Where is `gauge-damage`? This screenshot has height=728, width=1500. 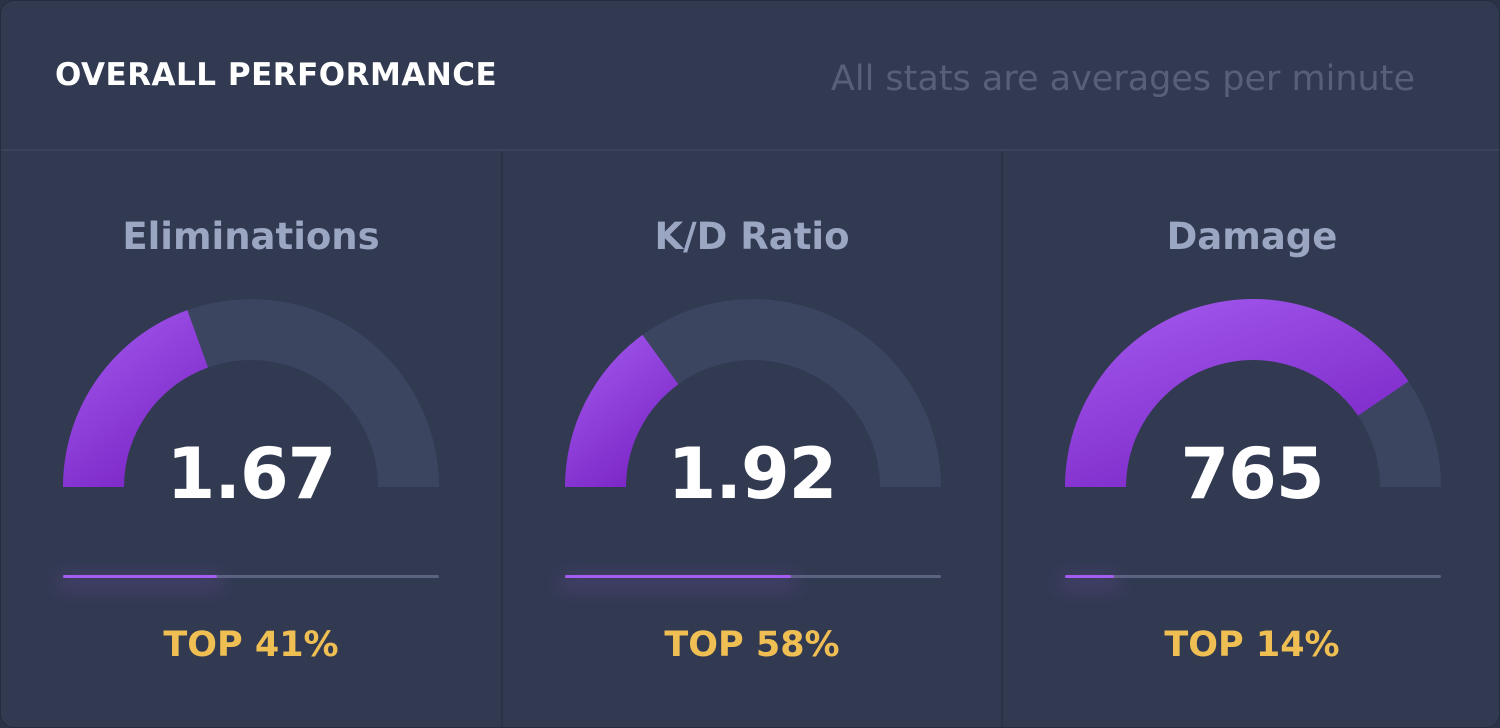 gauge-damage is located at coordinates (1253, 393).